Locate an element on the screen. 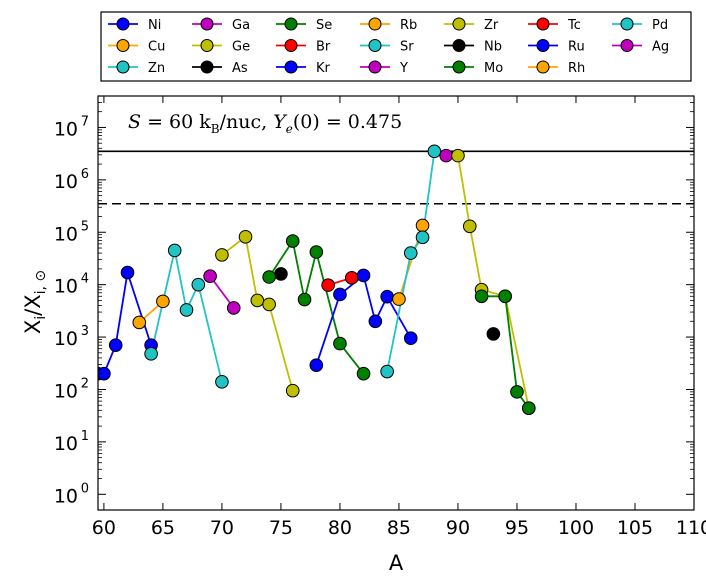 This screenshot has height=584, width=706. legend-entry-as: As is located at coordinates (220, 68).